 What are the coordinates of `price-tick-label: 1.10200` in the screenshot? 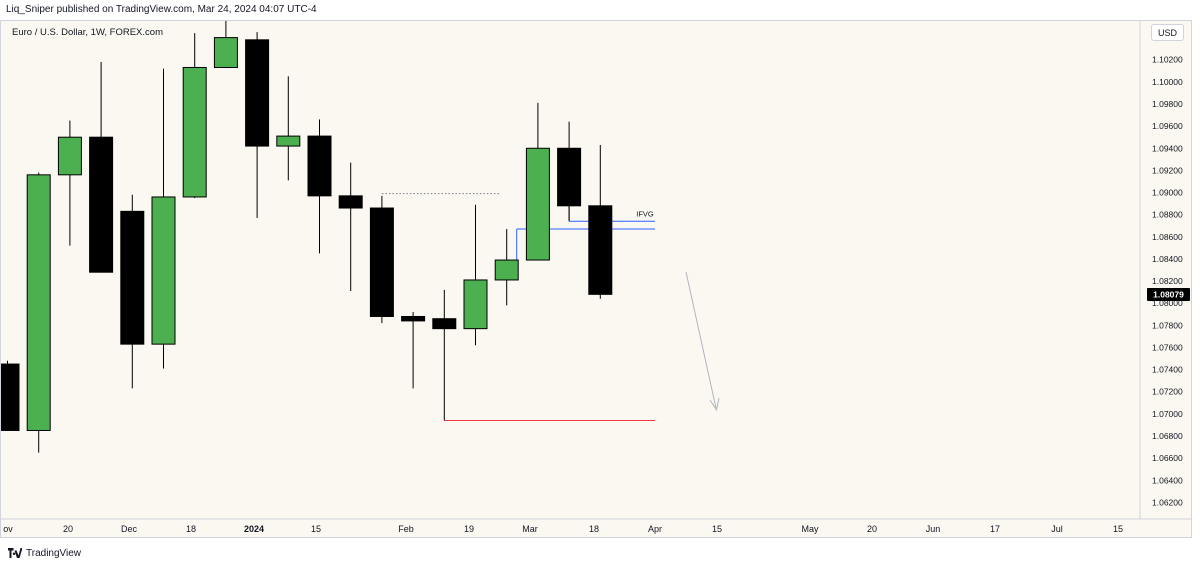 It's located at (1167, 60).